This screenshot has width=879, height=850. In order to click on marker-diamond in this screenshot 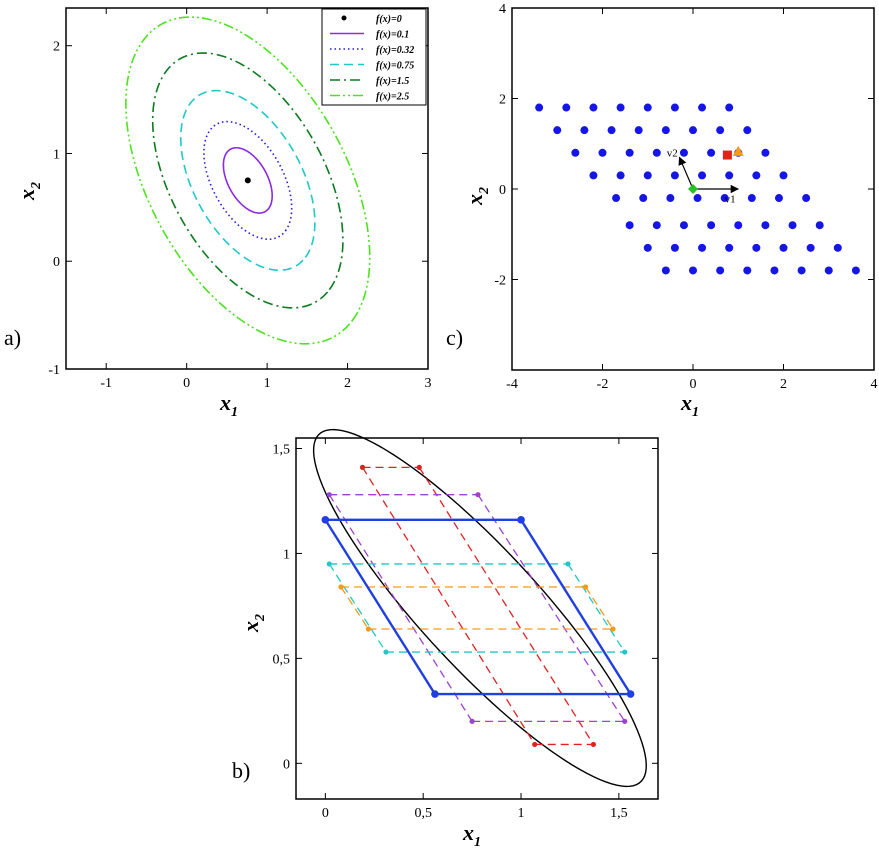, I will do `click(693, 189)`.